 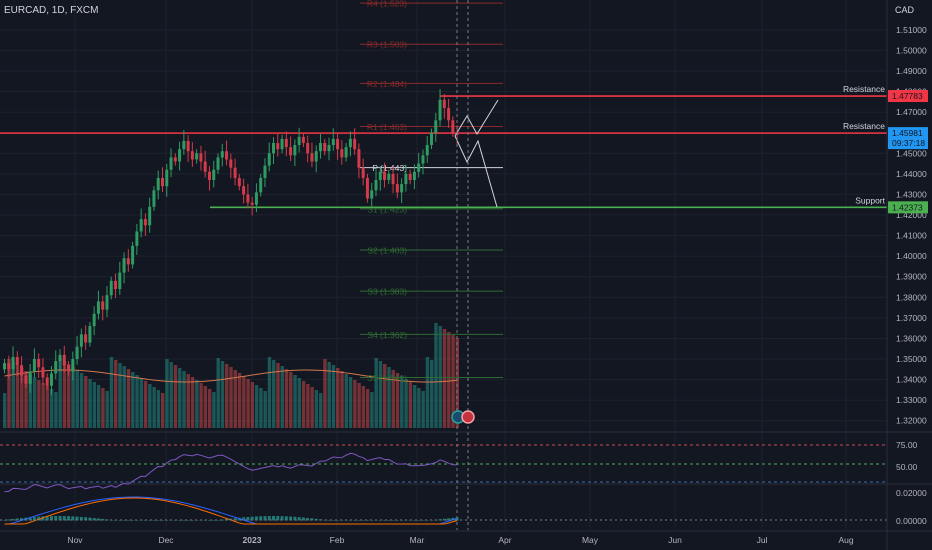 I want to click on price-tick-label: 1.41000, so click(x=911, y=236).